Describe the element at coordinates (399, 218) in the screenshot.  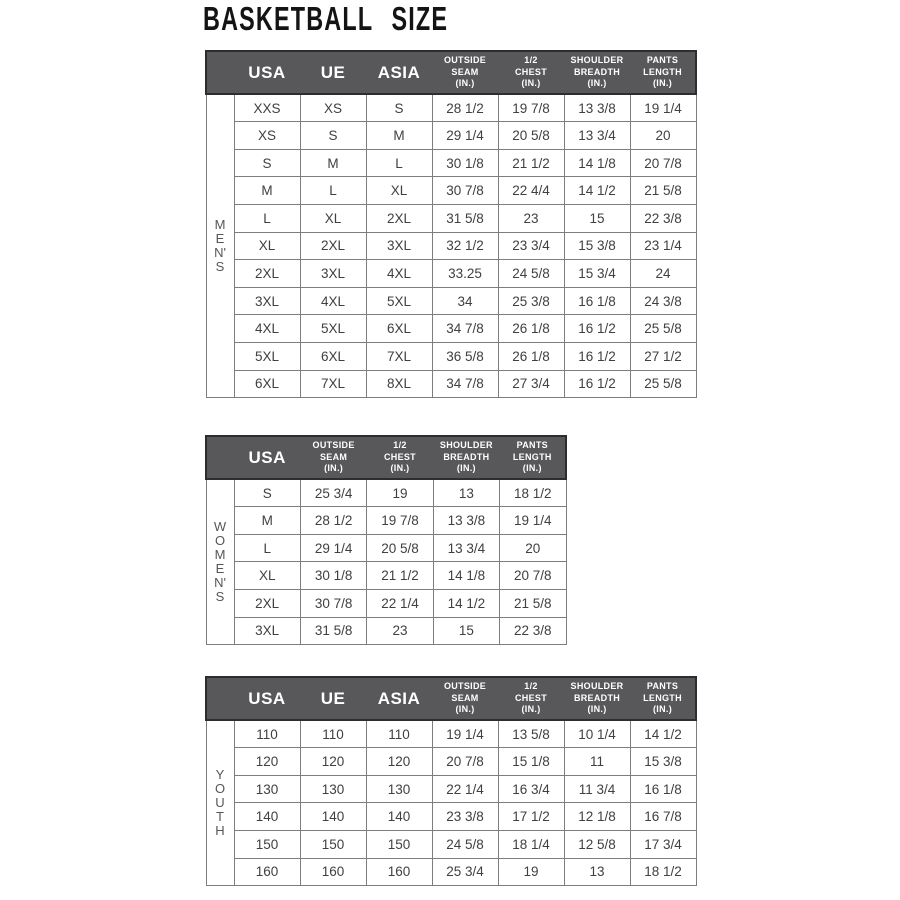
I see `size-cell: 2XL` at that location.